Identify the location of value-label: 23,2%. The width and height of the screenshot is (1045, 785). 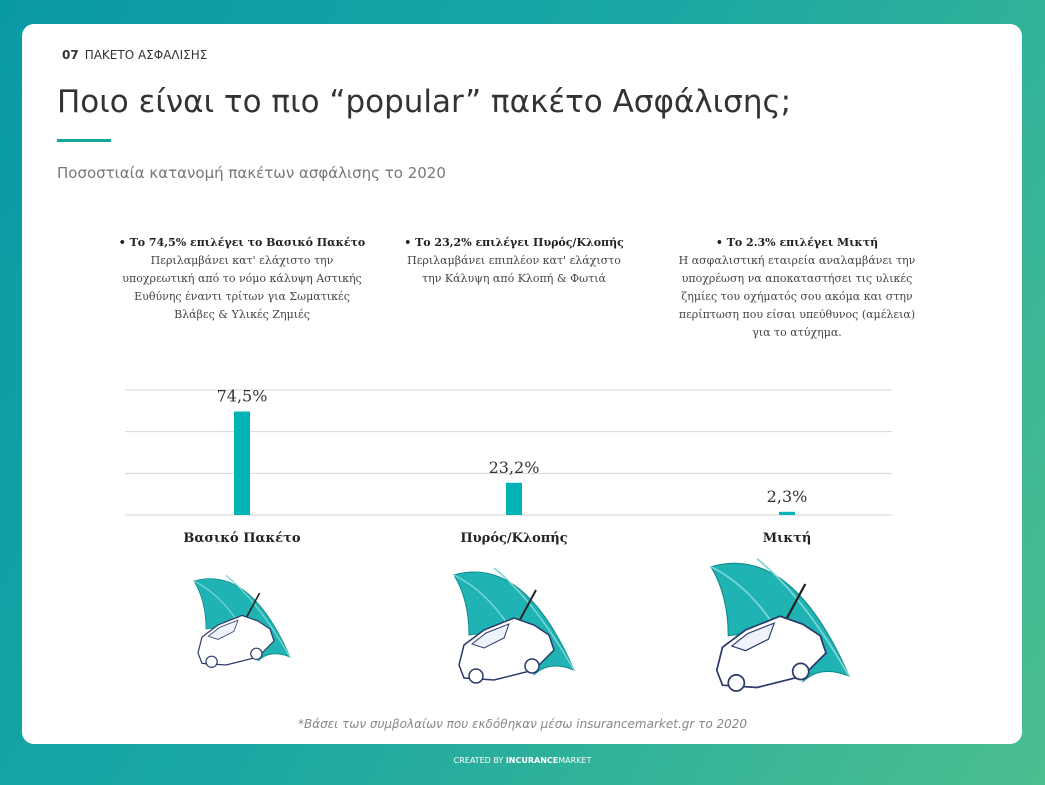
(514, 467).